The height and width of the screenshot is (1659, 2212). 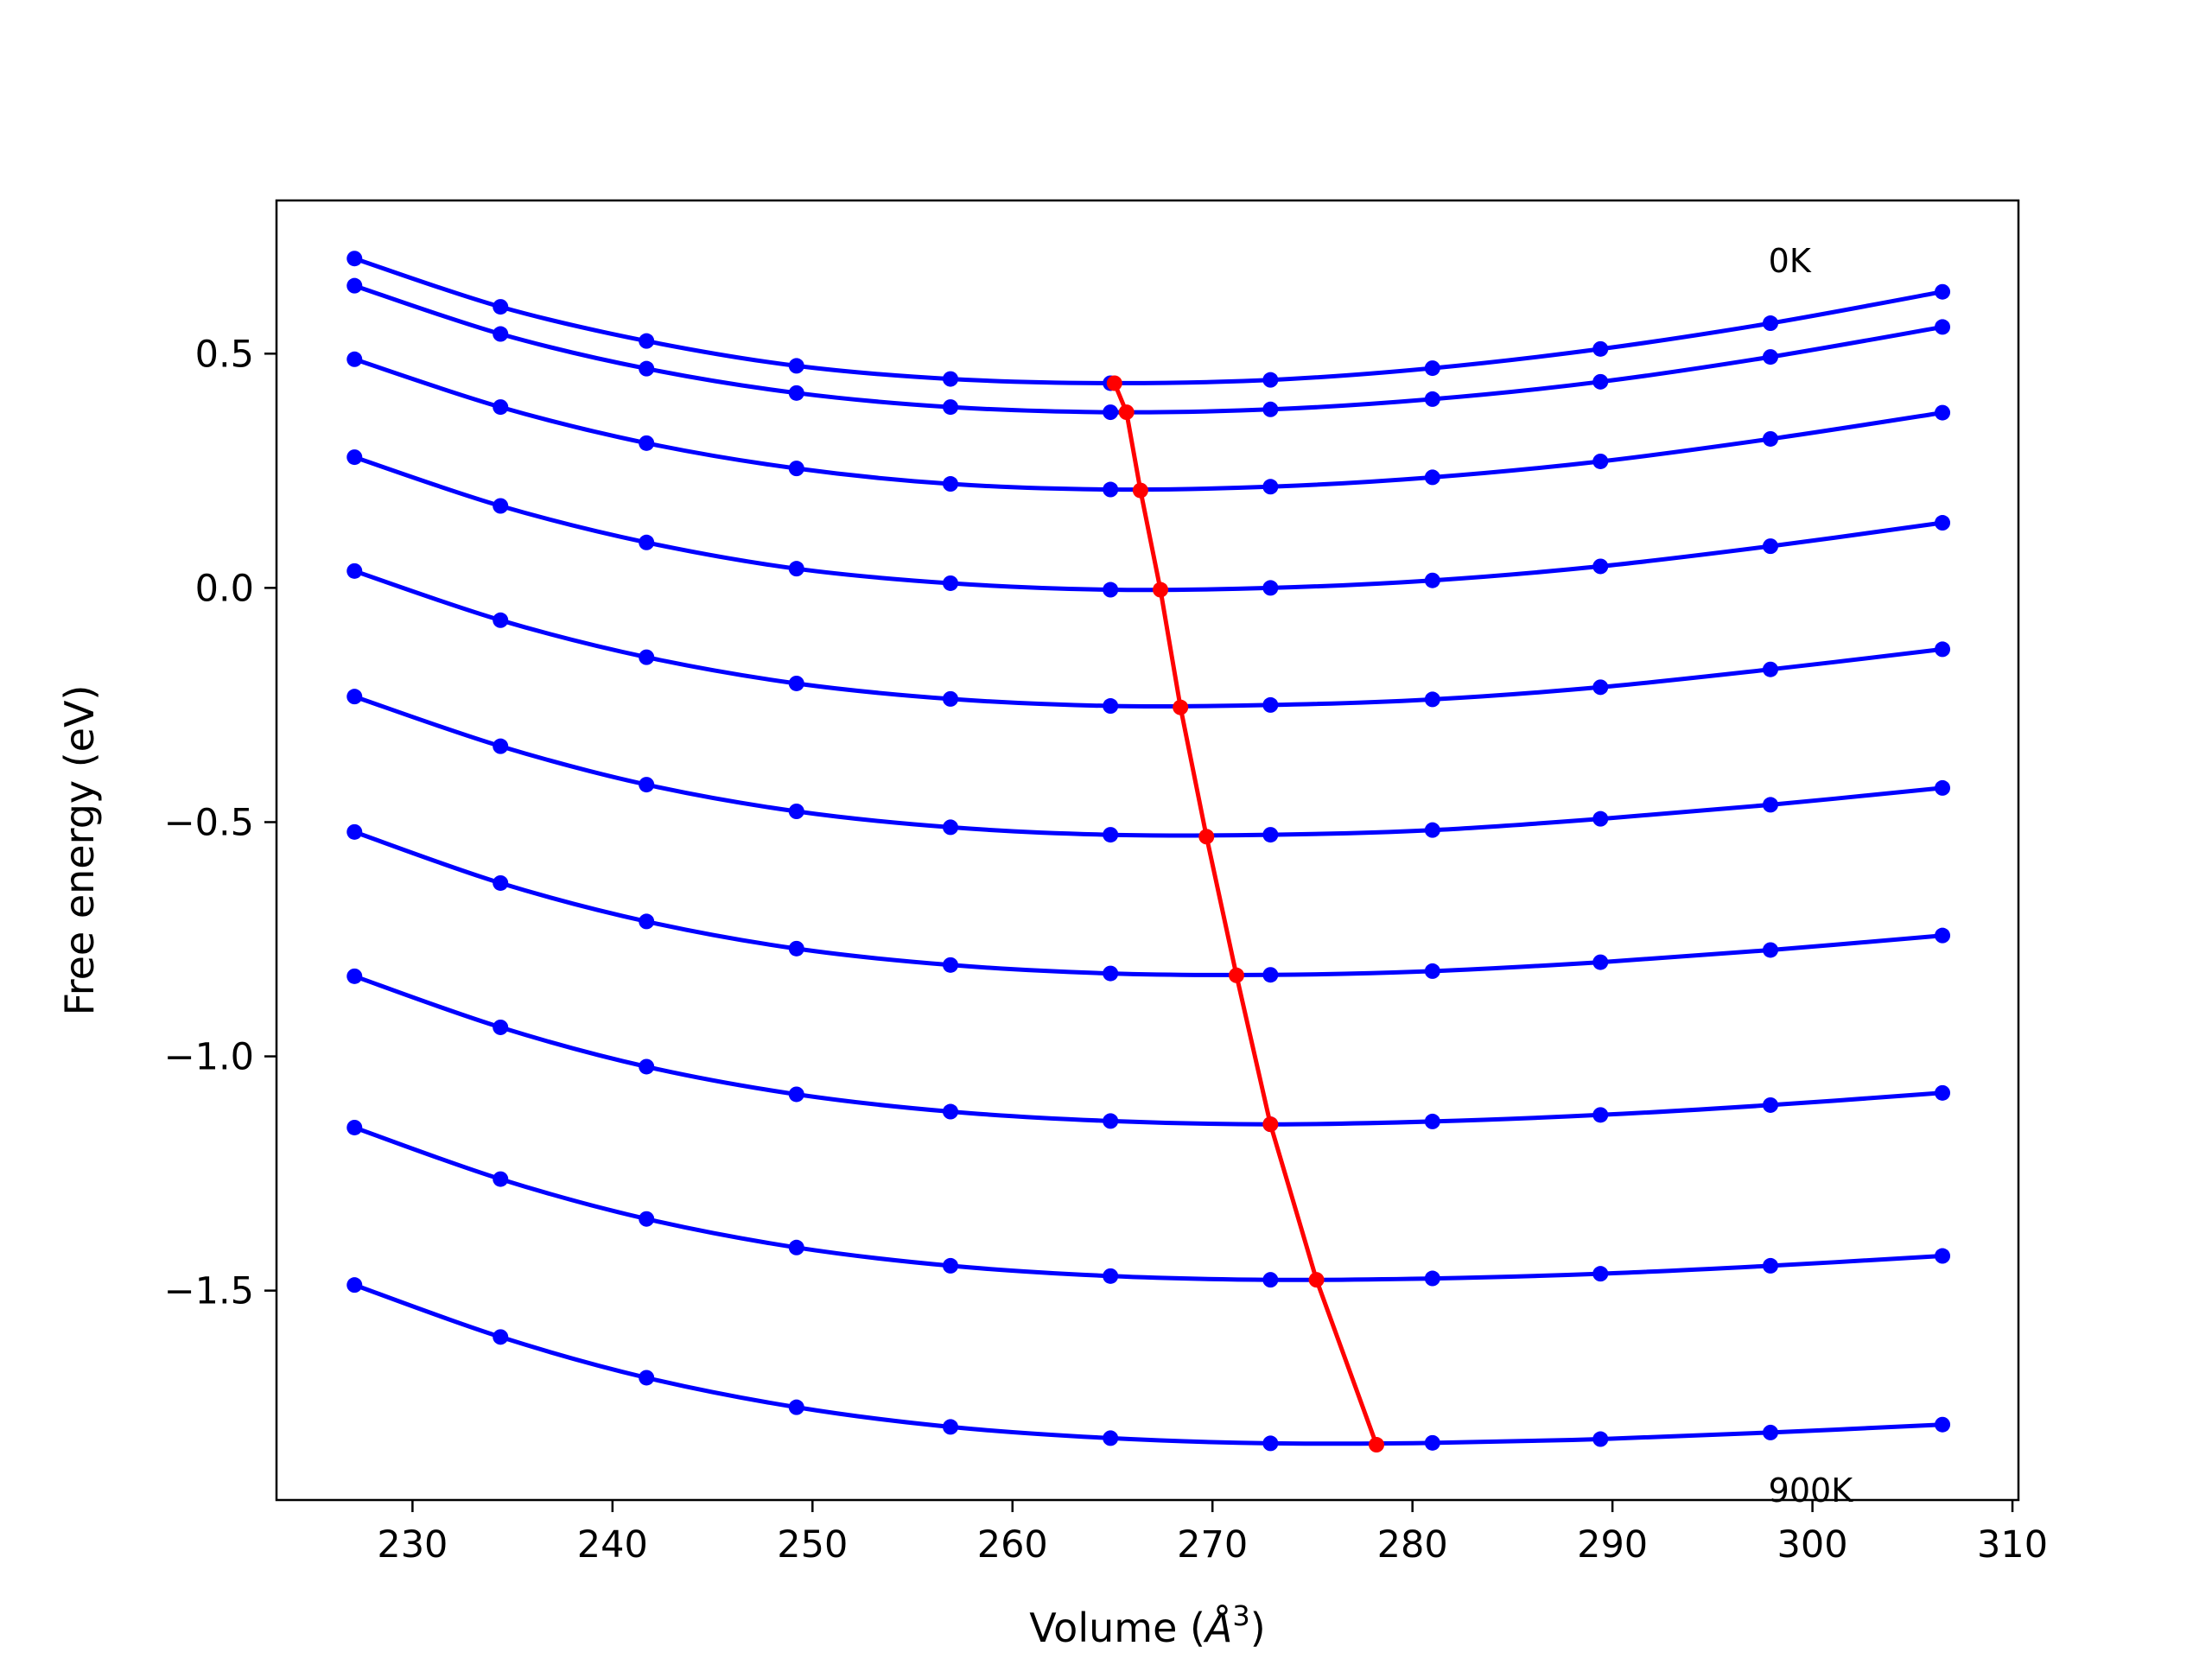 What do you see at coordinates (1212, 1533) in the screenshot?
I see `x-axis: 230 240 250 260 270 280 290 300 310` at bounding box center [1212, 1533].